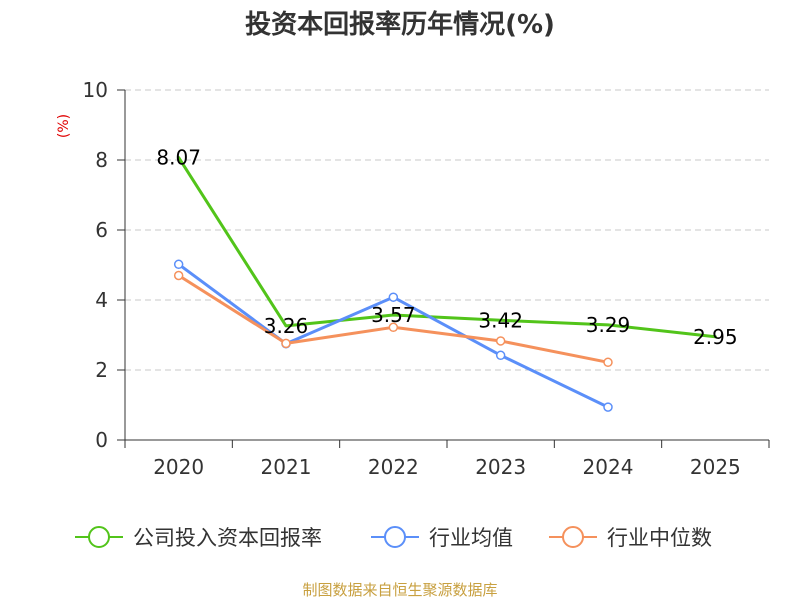 This screenshot has width=800, height=600. I want to click on data-label: 3.29, so click(608, 325).